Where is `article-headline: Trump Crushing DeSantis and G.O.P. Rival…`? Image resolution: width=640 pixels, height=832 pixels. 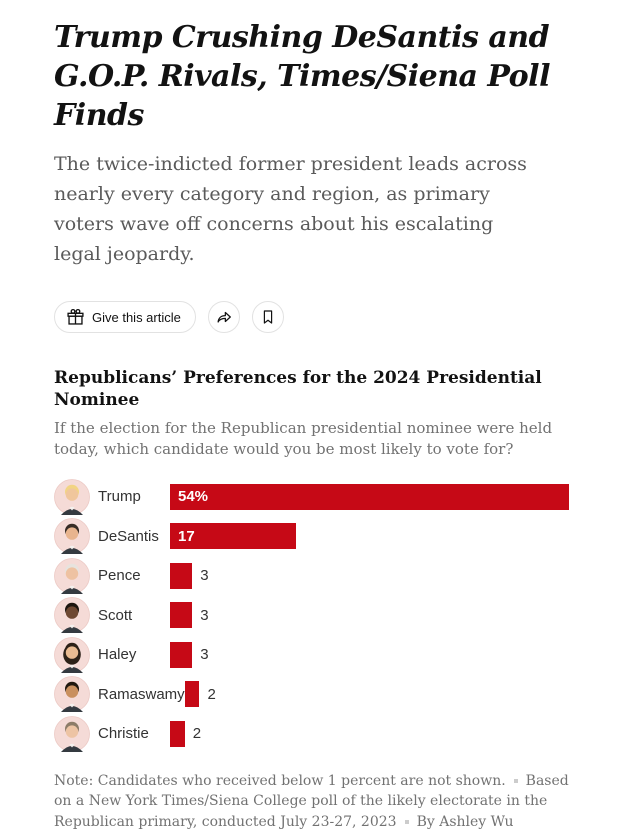 article-headline: Trump Crushing DeSantis and G.O.P. Rival… is located at coordinates (319, 76).